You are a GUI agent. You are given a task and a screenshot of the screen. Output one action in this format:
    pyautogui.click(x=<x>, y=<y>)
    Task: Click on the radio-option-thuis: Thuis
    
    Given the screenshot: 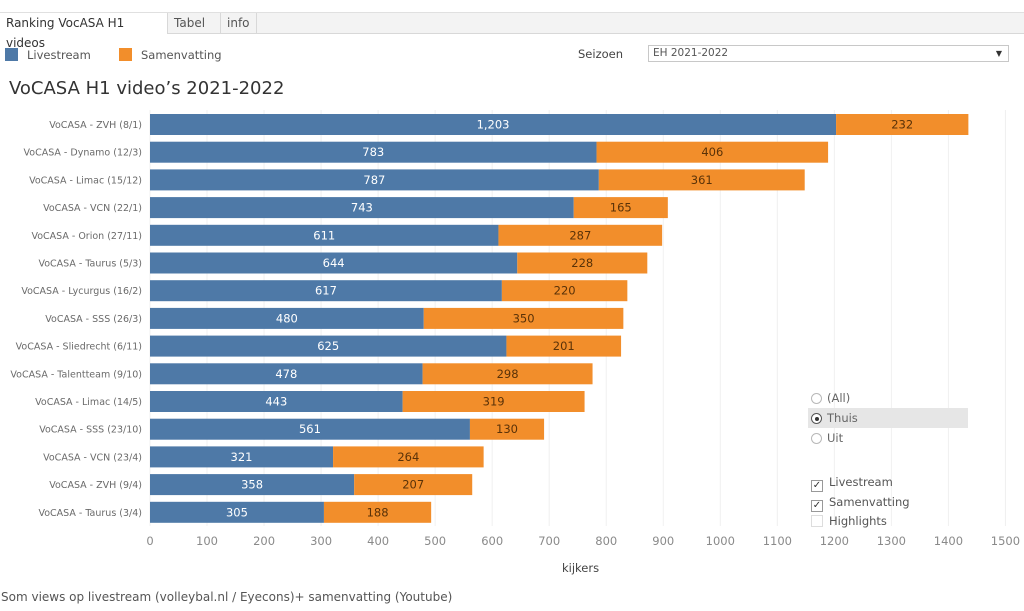 What is the action you would take?
    pyautogui.click(x=888, y=418)
    